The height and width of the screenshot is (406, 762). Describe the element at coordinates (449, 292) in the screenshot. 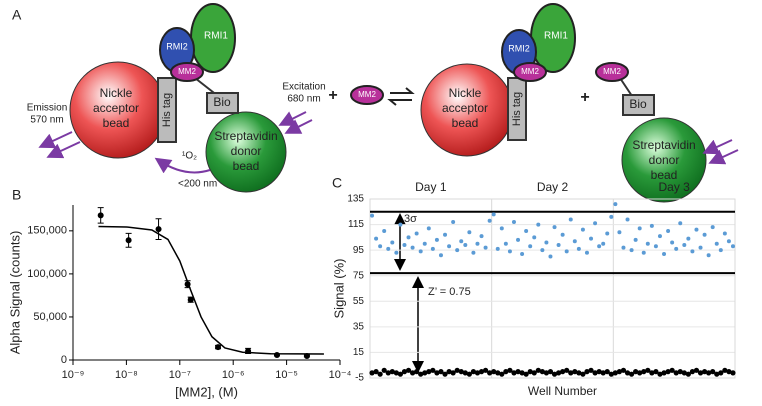

I see `annotation: Z’ = 0.75` at that location.